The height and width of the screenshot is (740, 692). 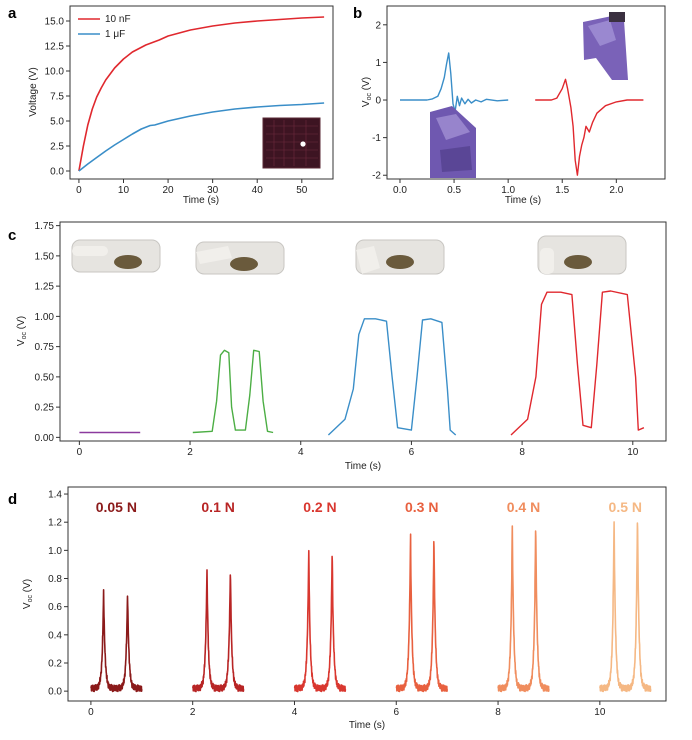 What do you see at coordinates (115, 34) in the screenshot?
I see `legend-label-1uf: 1 μF` at bounding box center [115, 34].